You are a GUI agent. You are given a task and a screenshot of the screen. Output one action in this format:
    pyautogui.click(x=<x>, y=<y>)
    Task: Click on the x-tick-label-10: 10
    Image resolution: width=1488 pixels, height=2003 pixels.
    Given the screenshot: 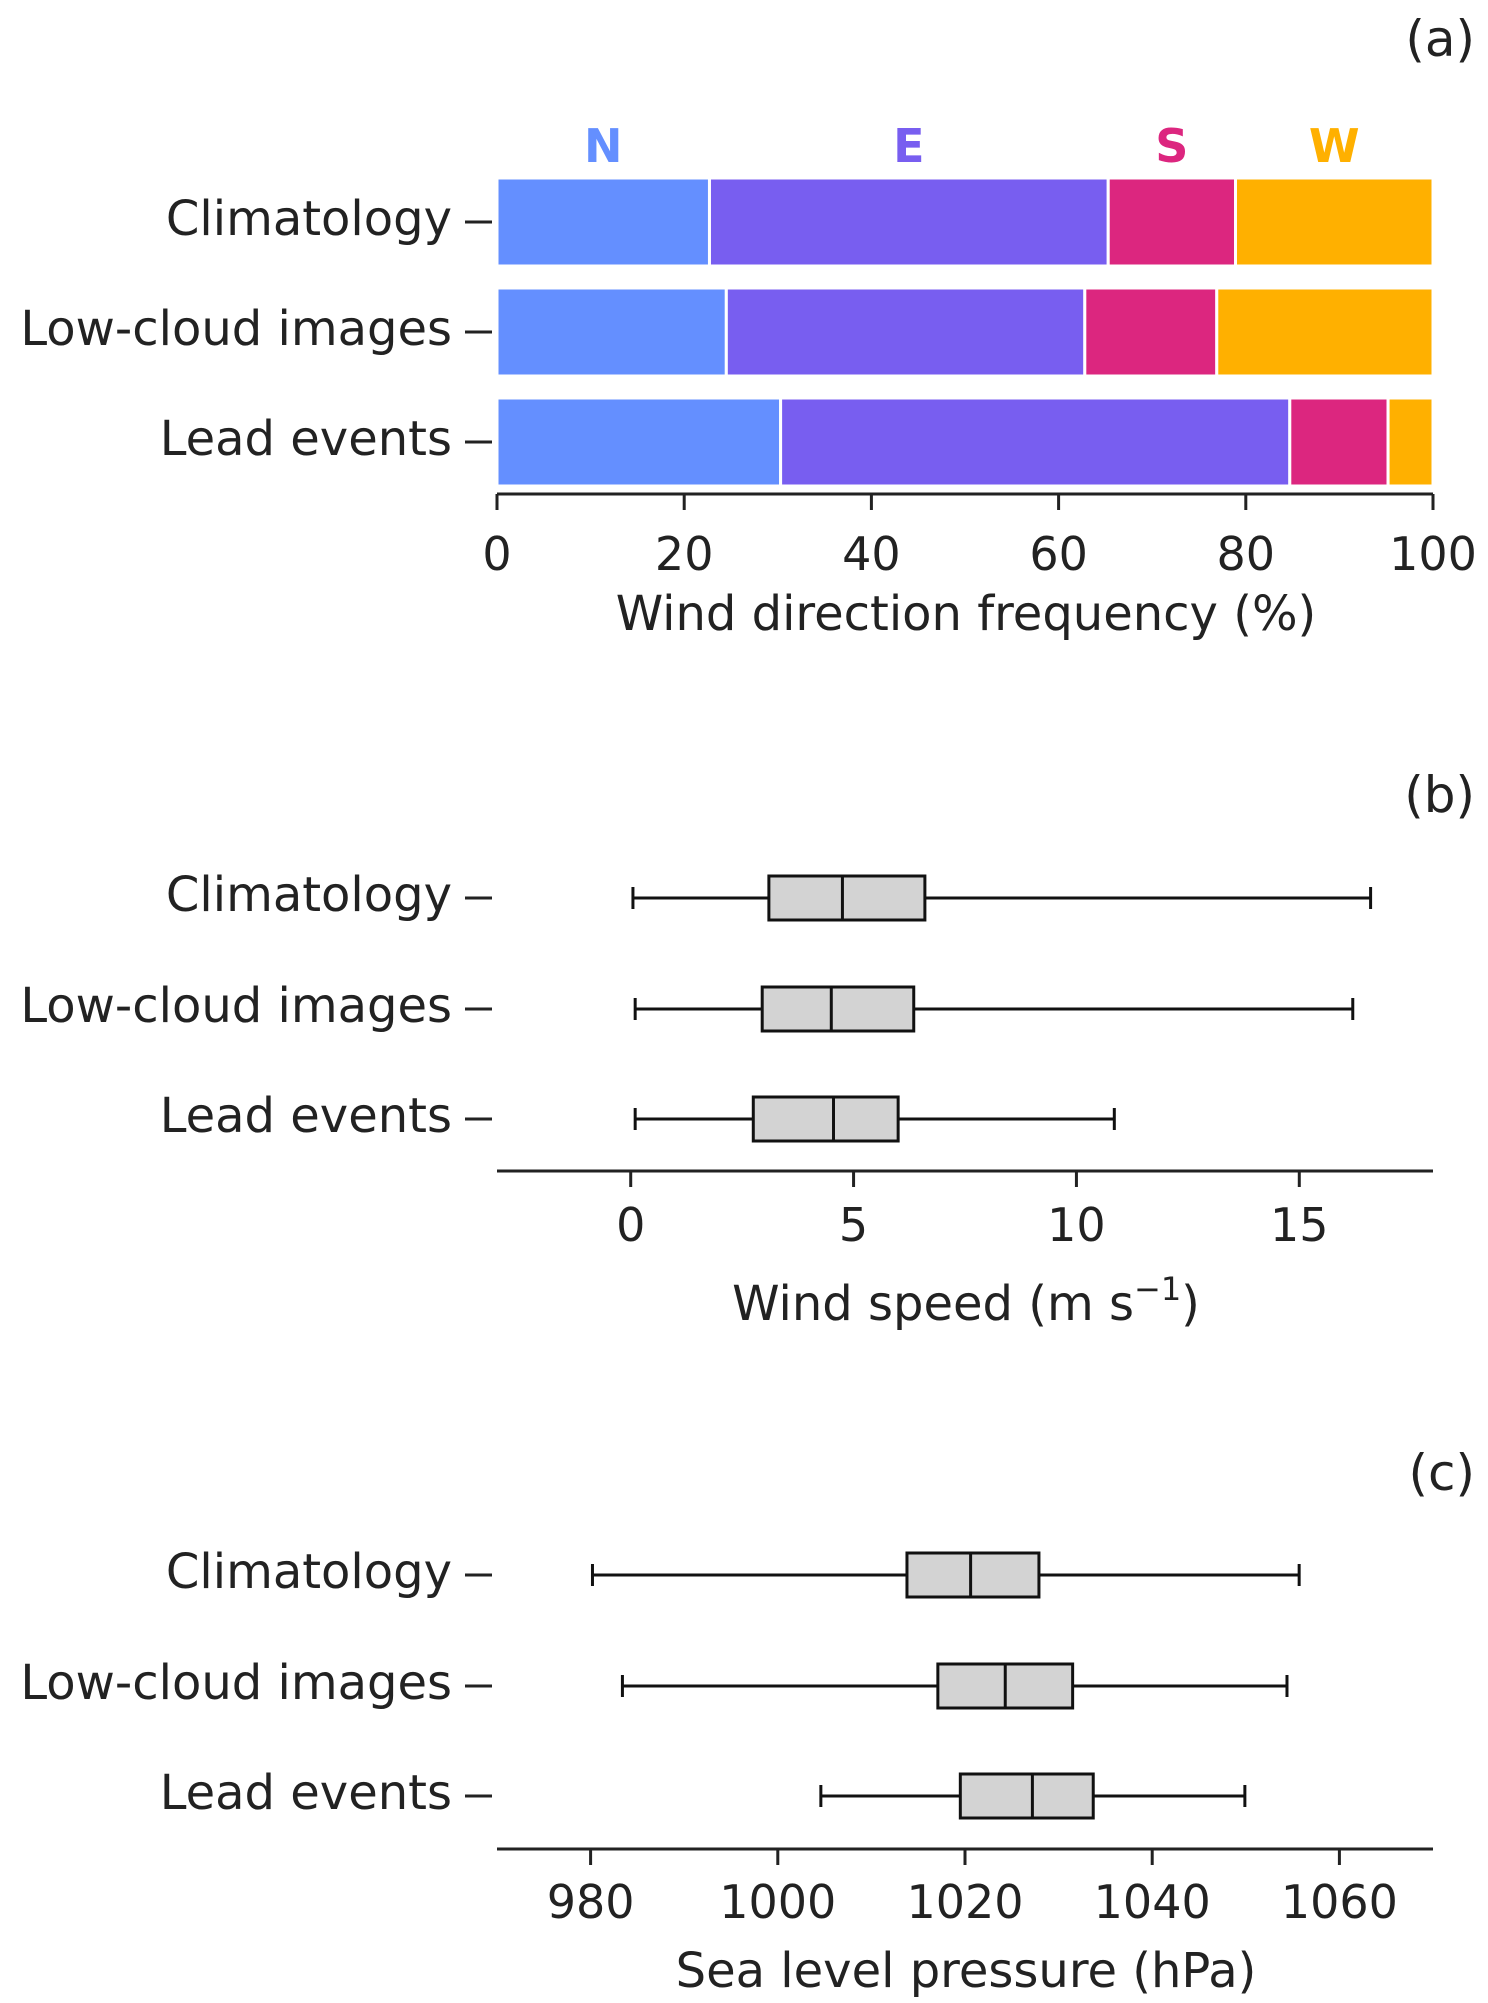 What is the action you would take?
    pyautogui.click(x=1076, y=1225)
    